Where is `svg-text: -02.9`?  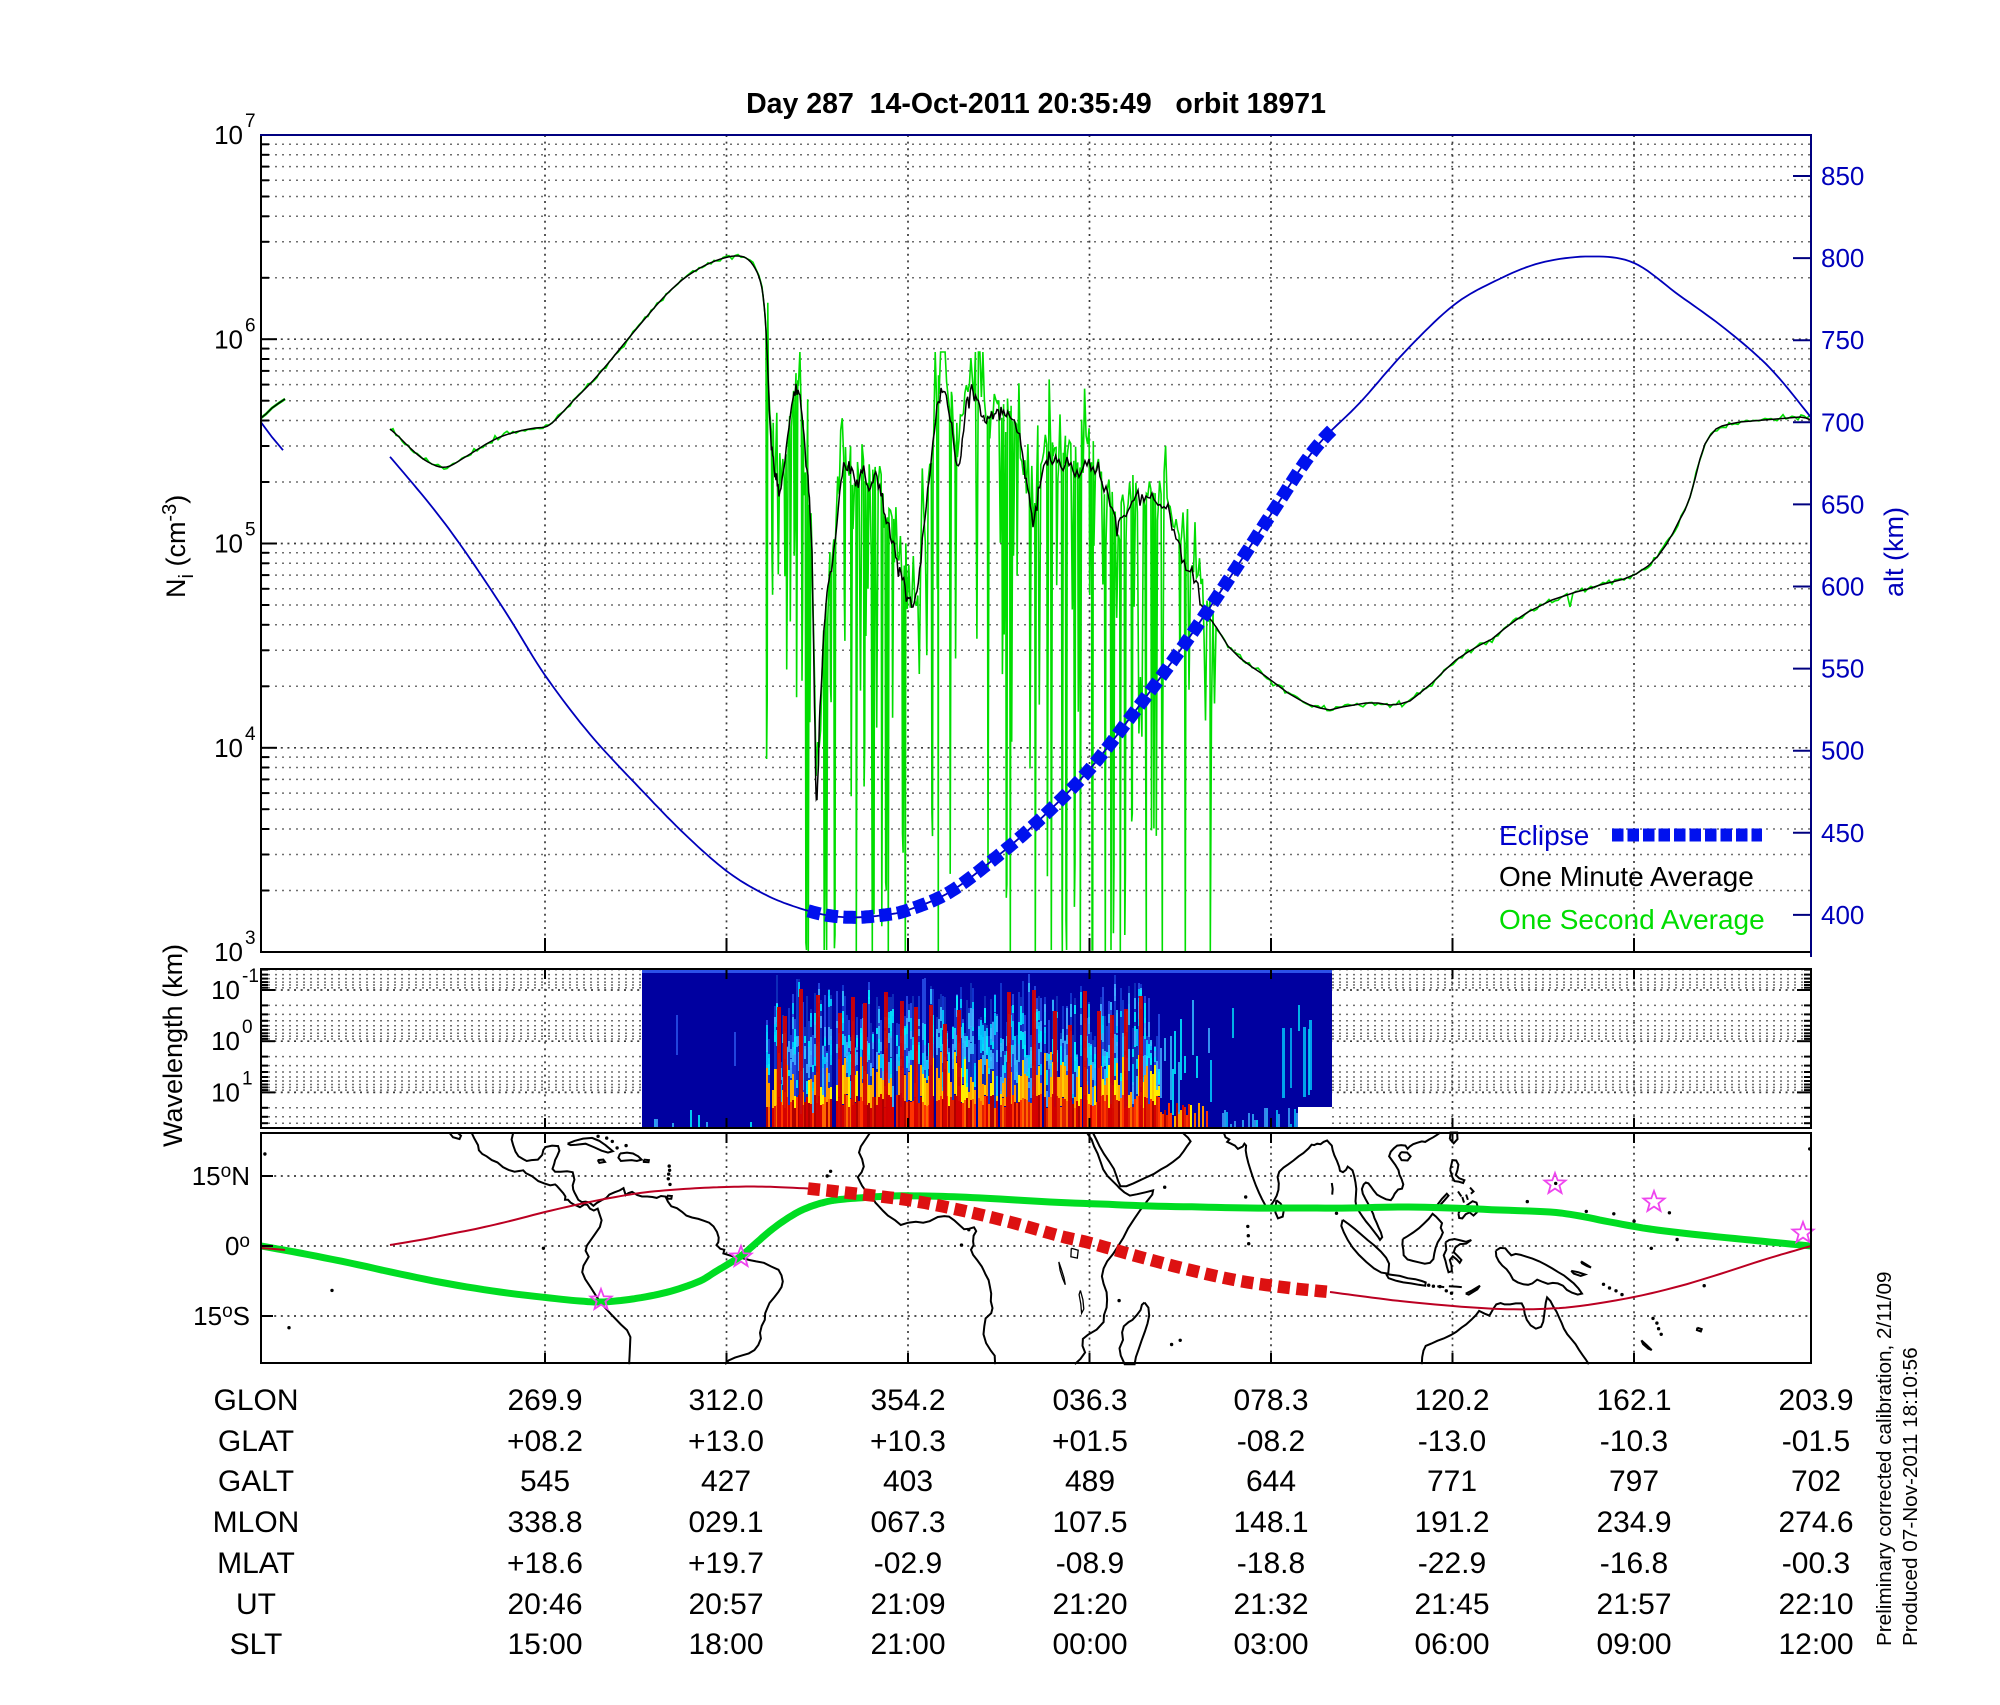 svg-text: -02.9 is located at coordinates (908, 1563).